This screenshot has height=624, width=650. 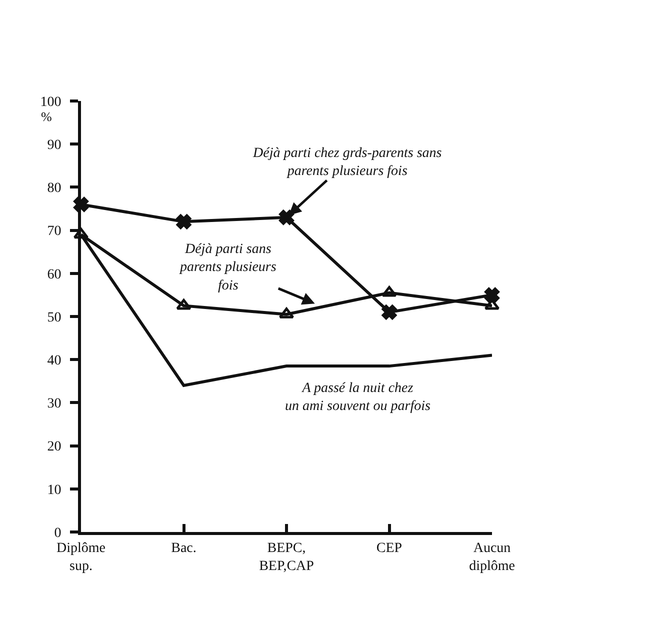 I want to click on y-tick-label: 80, so click(x=54, y=188).